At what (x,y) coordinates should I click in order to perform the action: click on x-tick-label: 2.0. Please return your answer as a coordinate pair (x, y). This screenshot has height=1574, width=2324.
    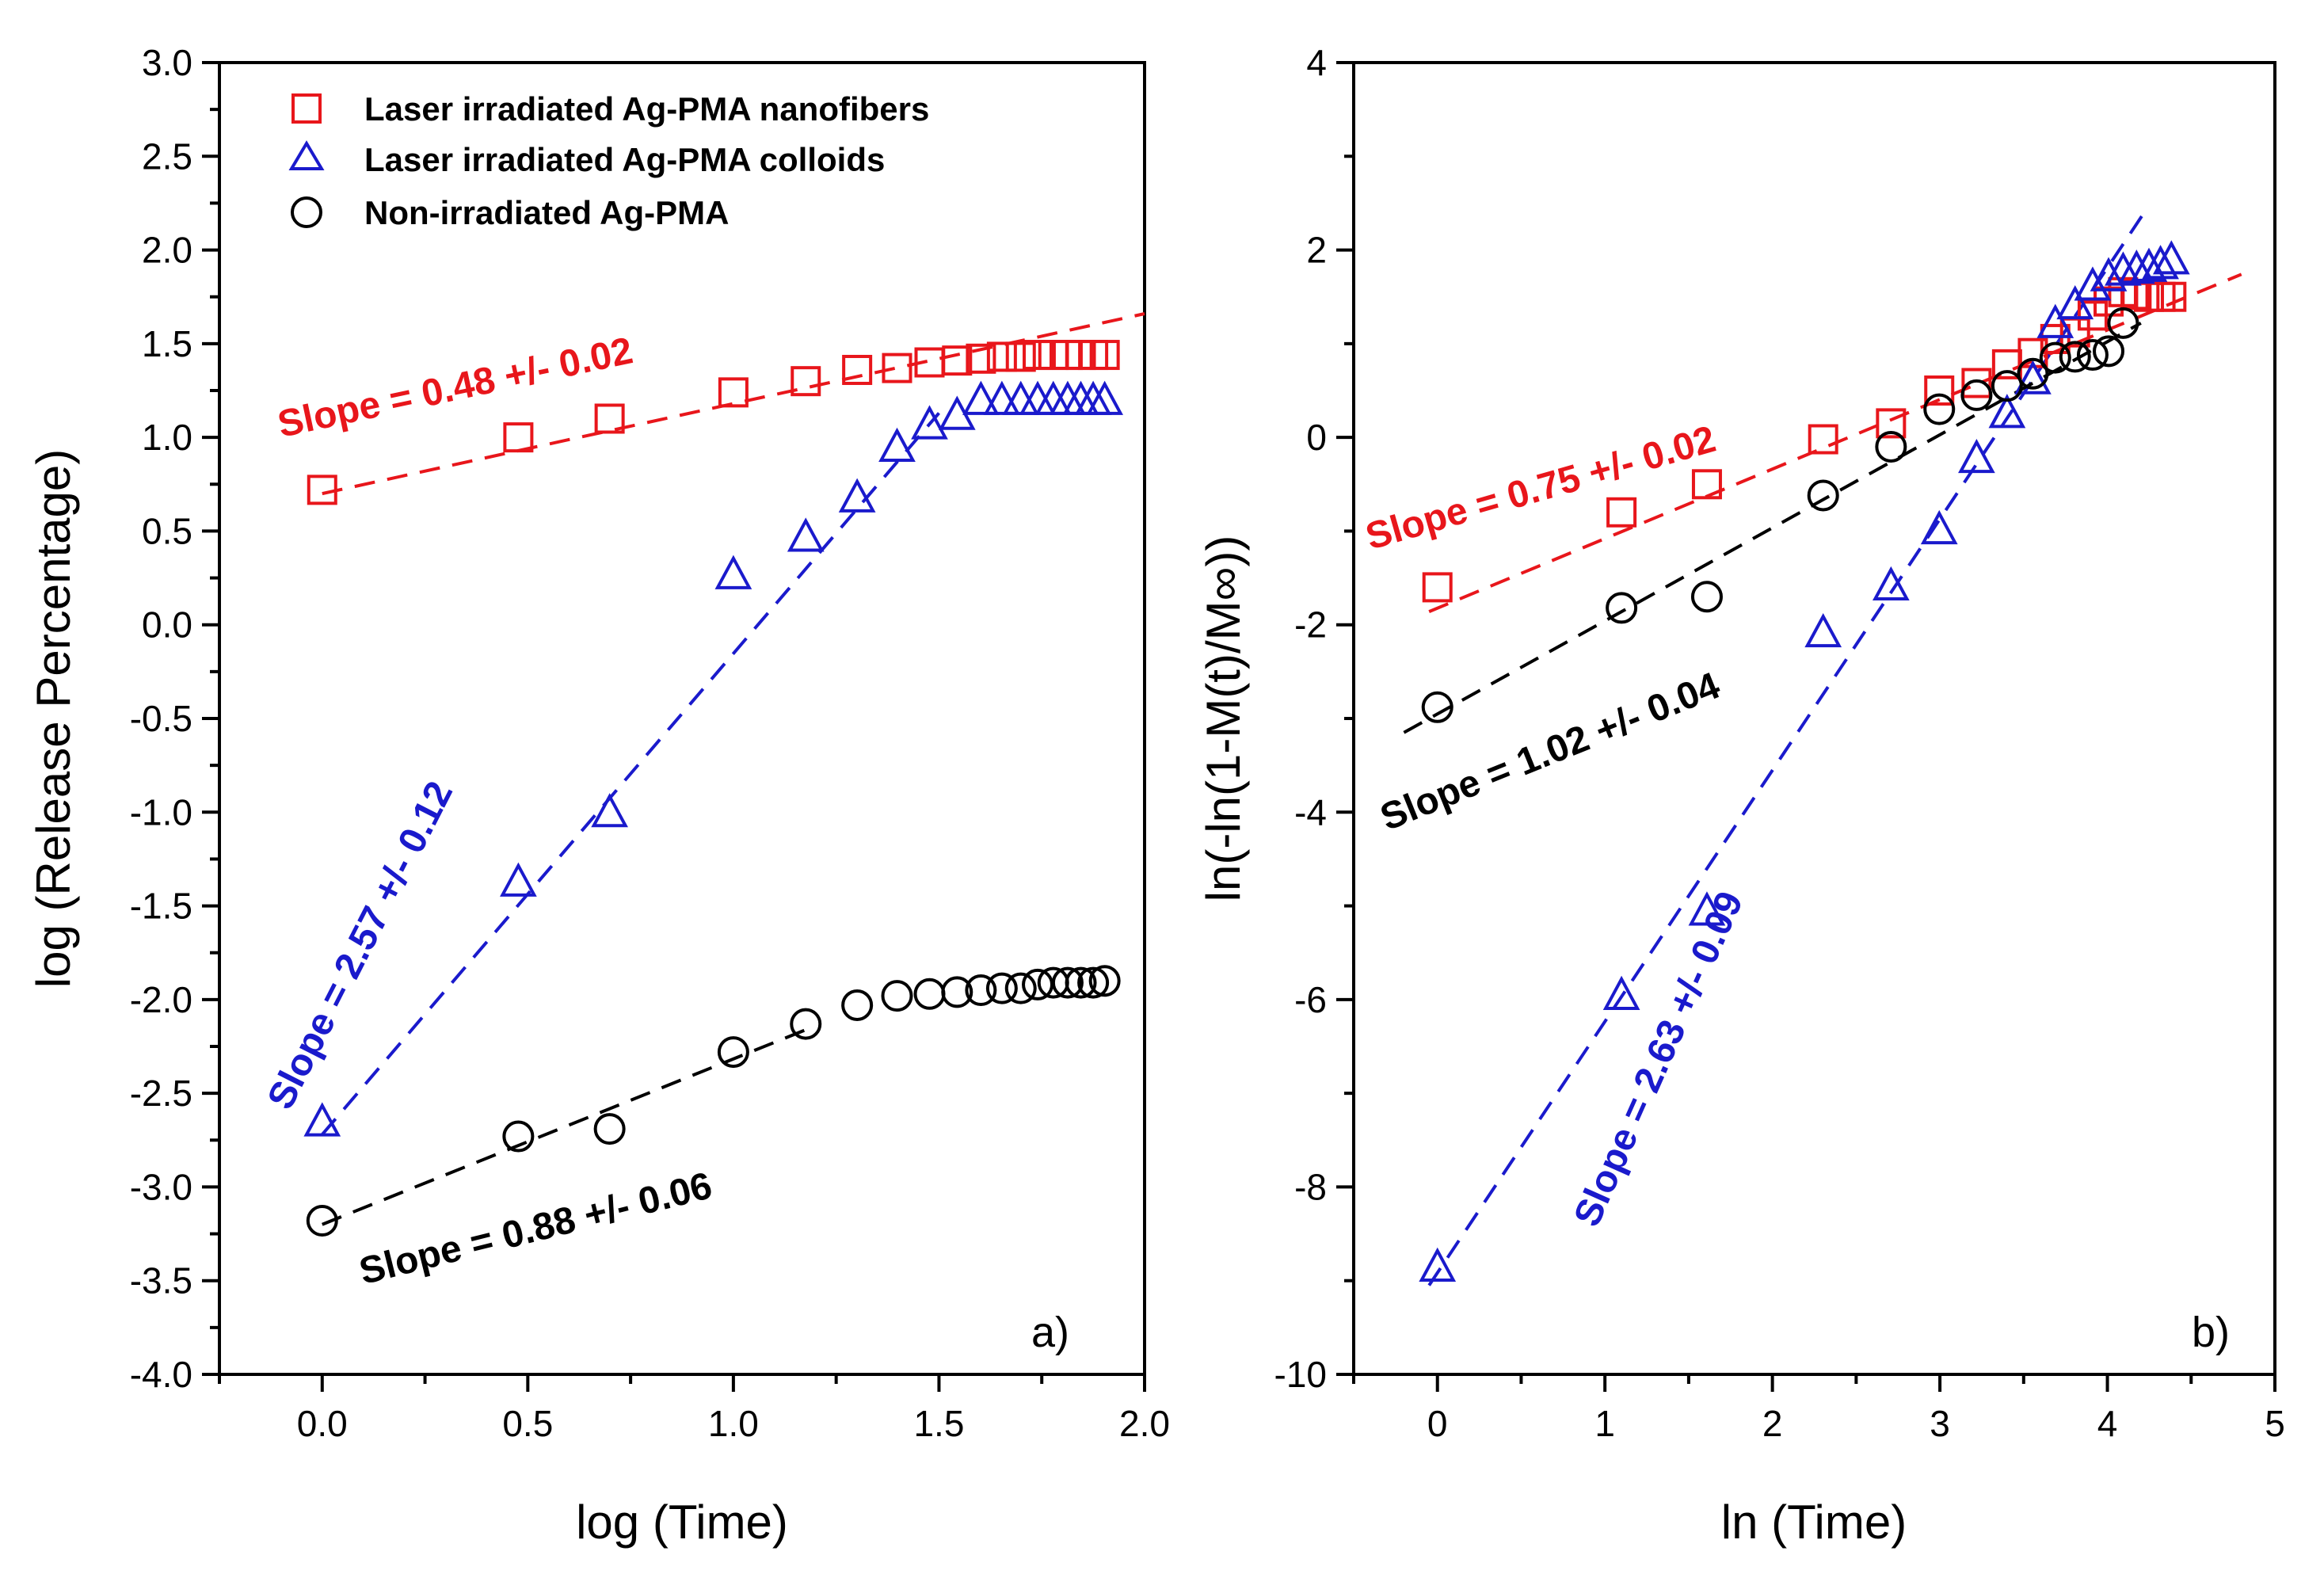
    Looking at the image, I should click on (1144, 1424).